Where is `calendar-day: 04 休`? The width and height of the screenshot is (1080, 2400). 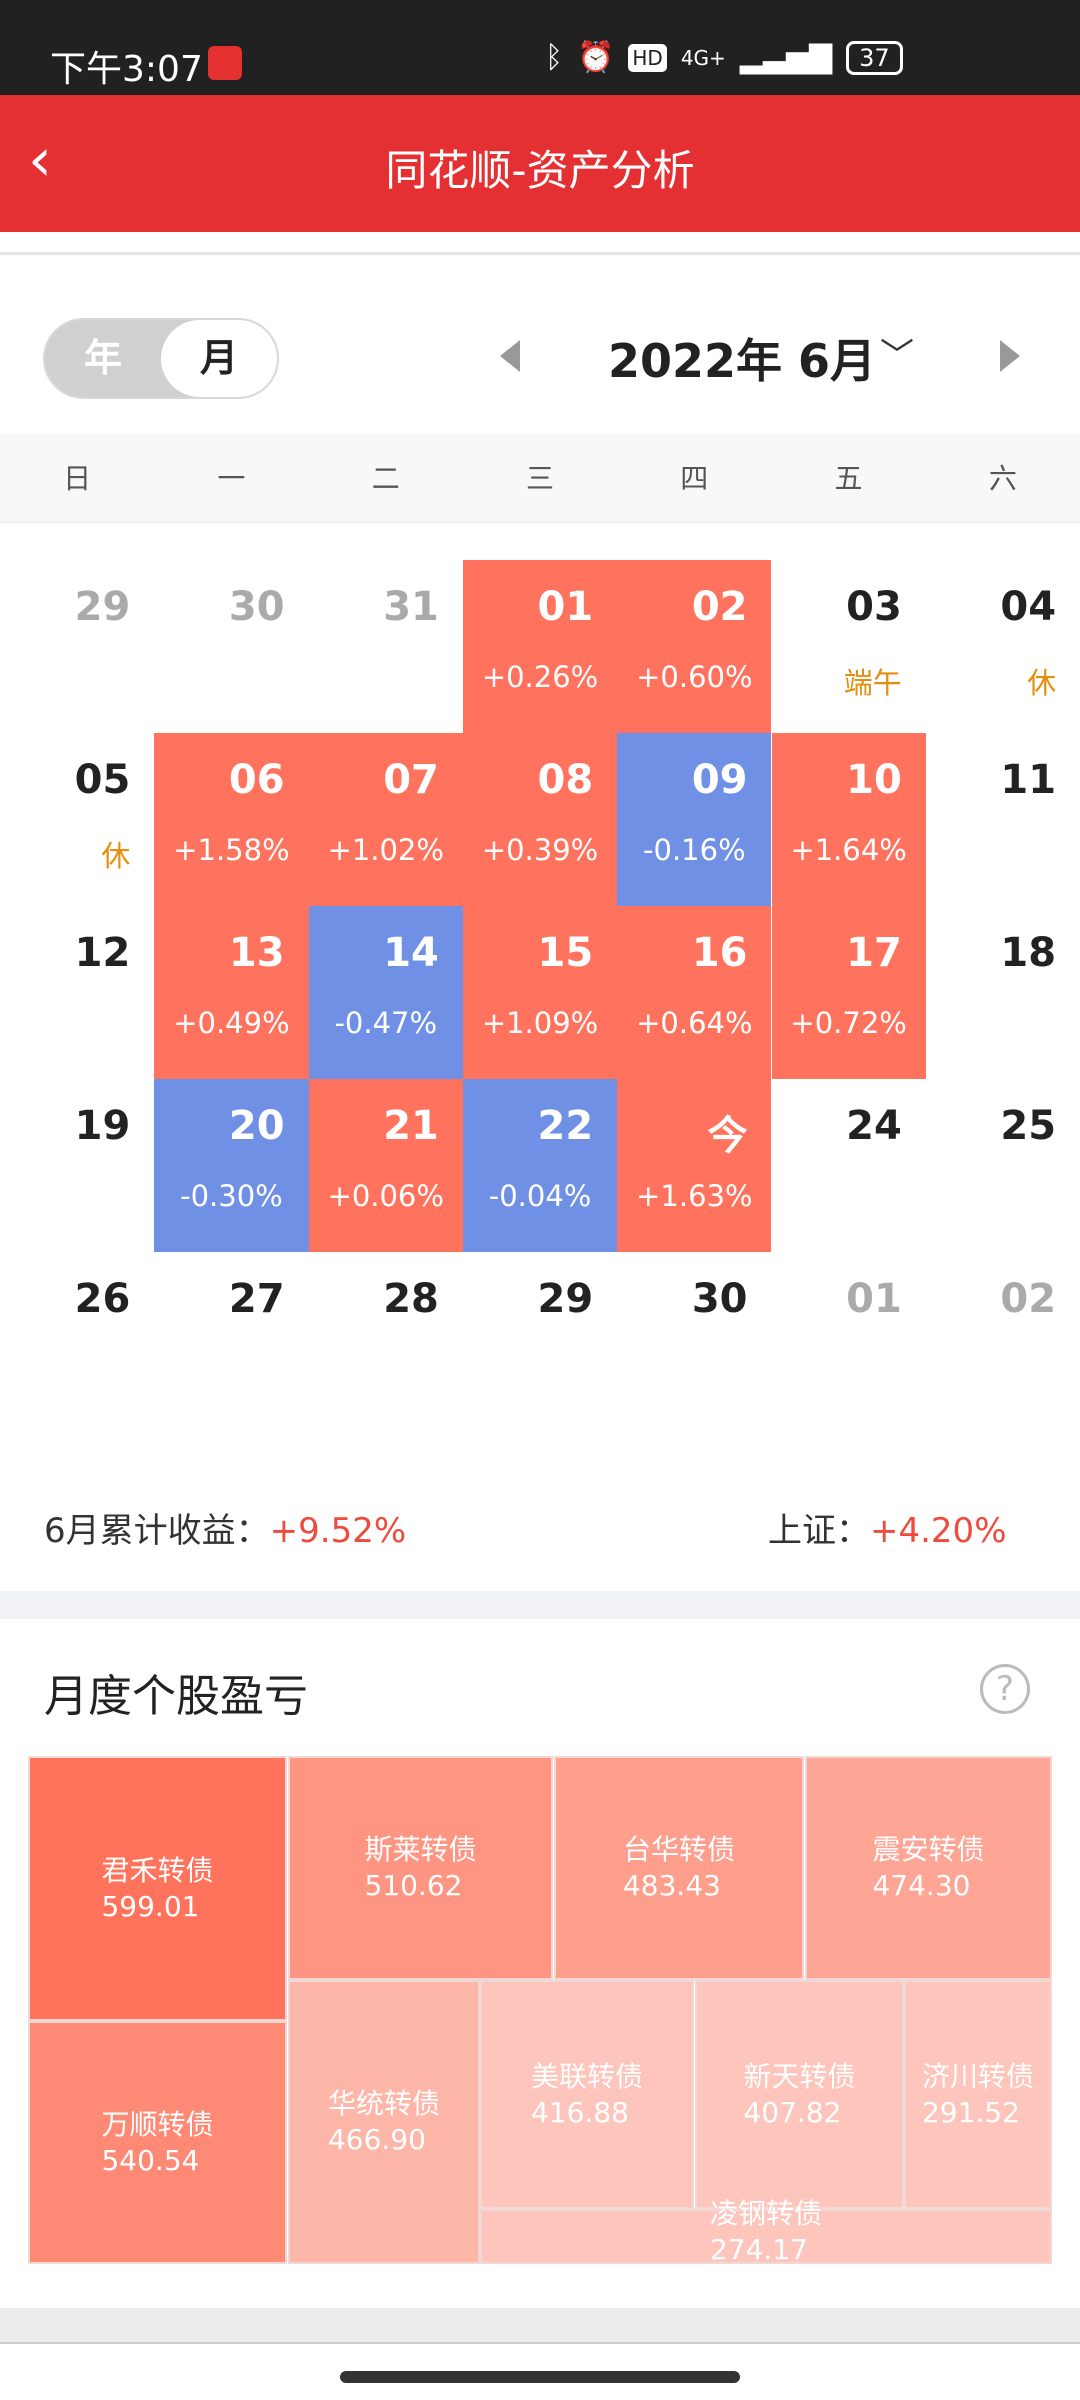
calendar-day: 04 休 is located at coordinates (1003, 646).